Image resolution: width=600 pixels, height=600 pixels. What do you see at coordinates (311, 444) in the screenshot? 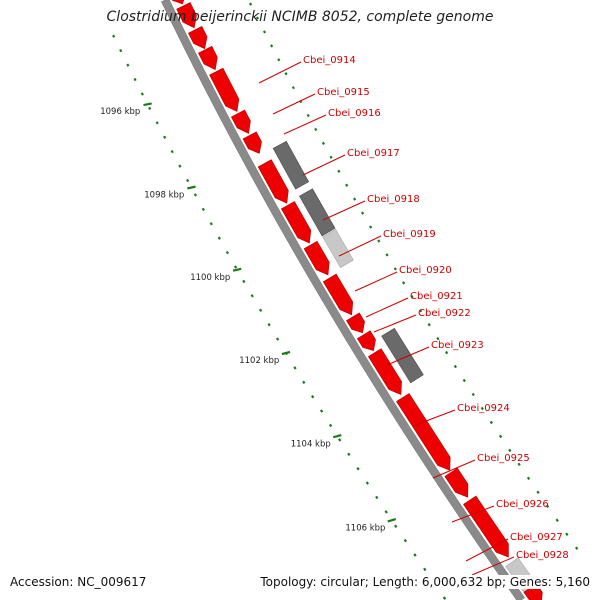
I see `scale-label: 1104 kbp` at bounding box center [311, 444].